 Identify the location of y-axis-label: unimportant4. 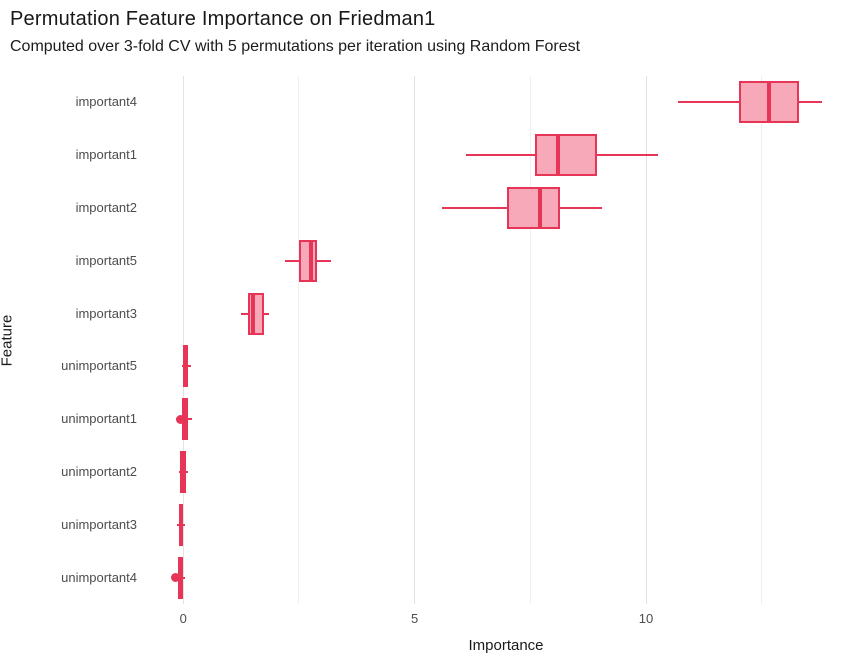
(99, 577).